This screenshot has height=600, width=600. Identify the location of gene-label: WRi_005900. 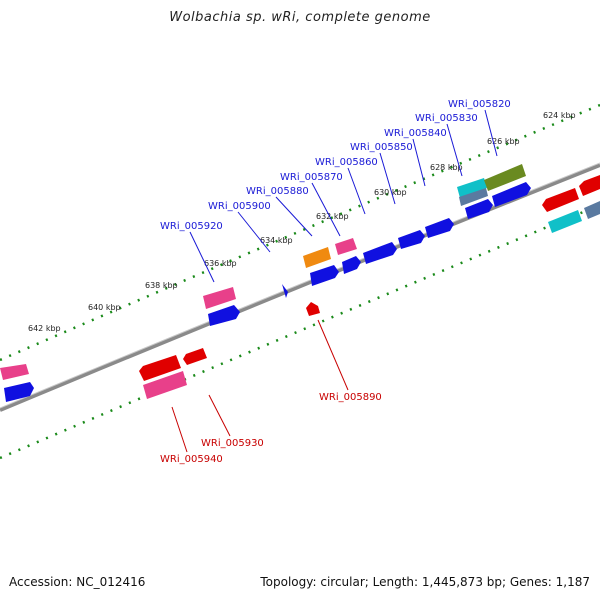
(239, 206).